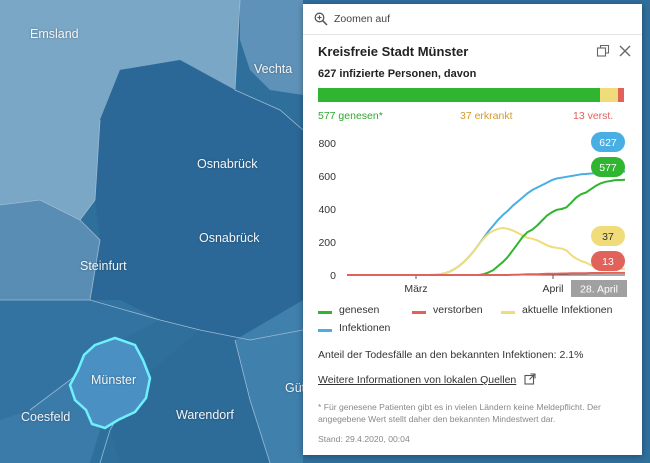  What do you see at coordinates (325, 330) in the screenshot?
I see `legend-swatch-infections` at bounding box center [325, 330].